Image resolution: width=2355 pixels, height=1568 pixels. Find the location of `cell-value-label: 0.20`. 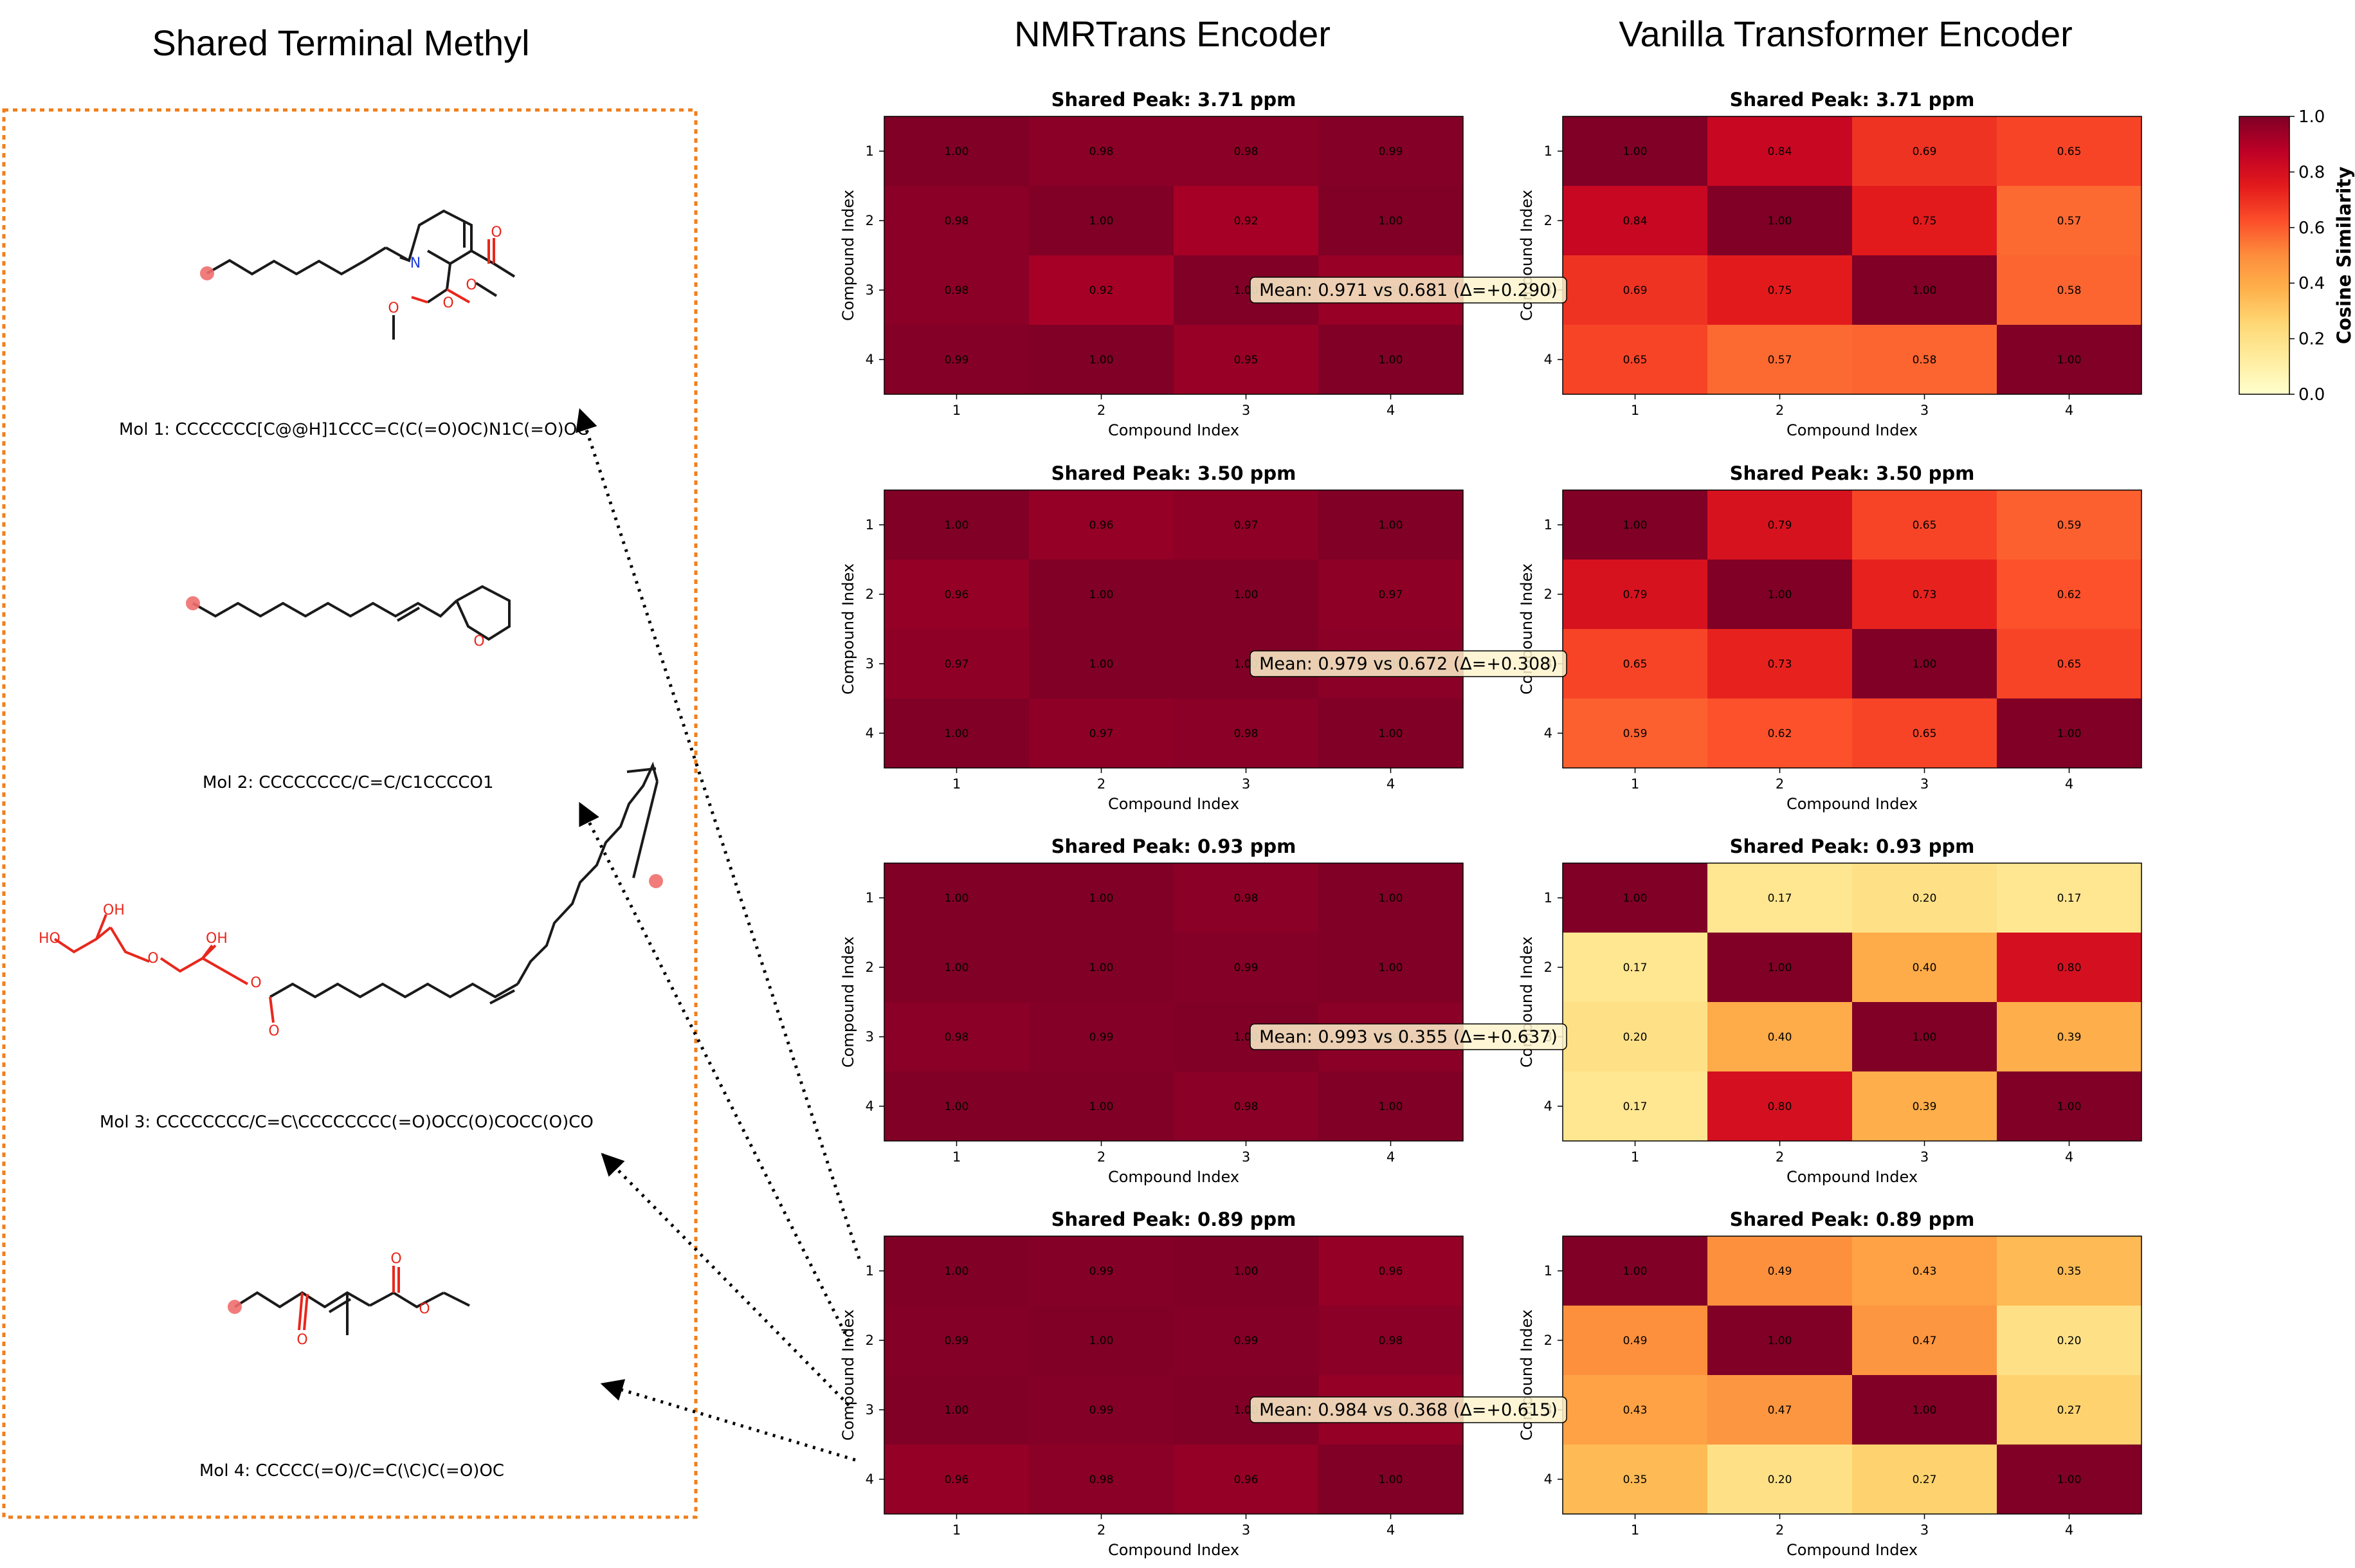

cell-value-label: 0.20 is located at coordinates (2069, 1341).